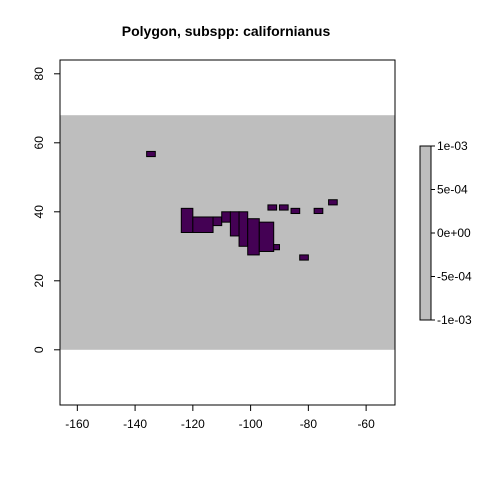  Describe the element at coordinates (193, 424) in the screenshot. I see `x-tick-label: -120` at that location.